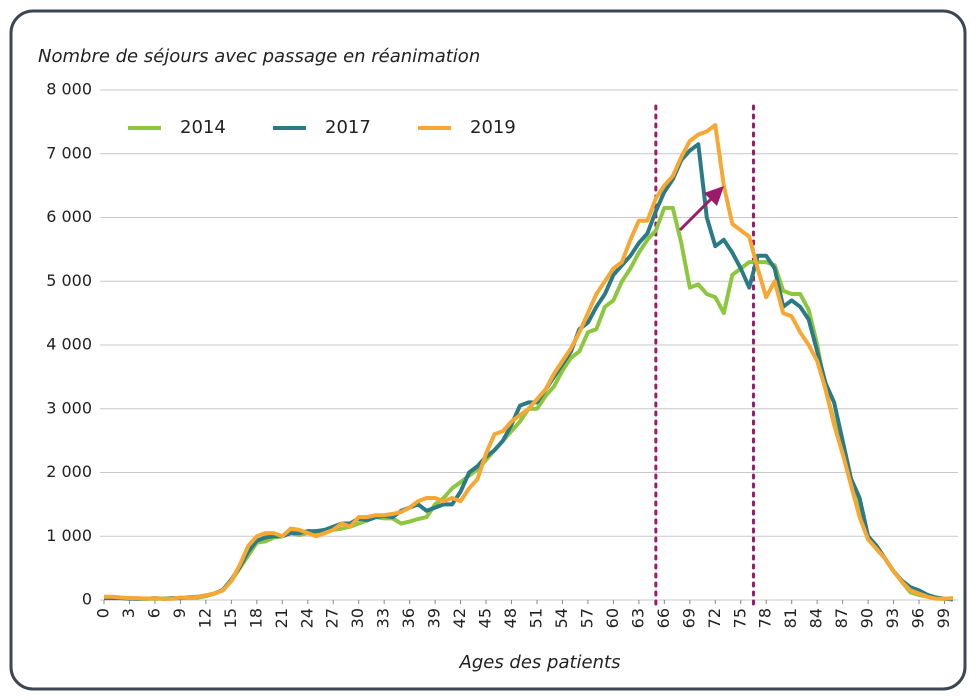 This screenshot has width=976, height=700. Describe the element at coordinates (357, 618) in the screenshot. I see `x-tick-label: 30` at that location.